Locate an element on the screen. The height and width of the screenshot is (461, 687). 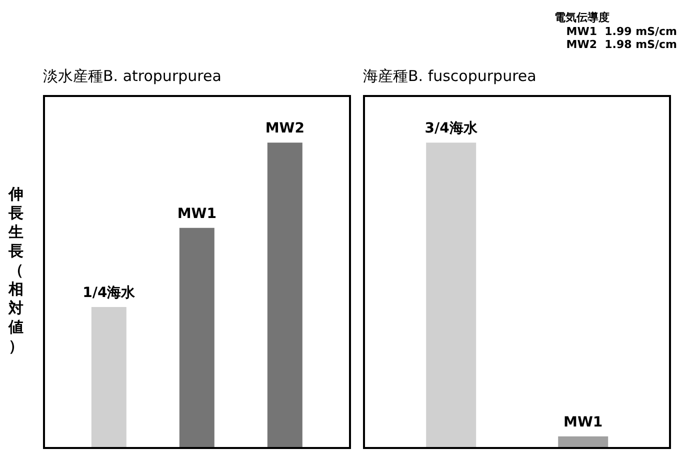
text: 伸長生長（相対値） is located at coordinates (16, 269).